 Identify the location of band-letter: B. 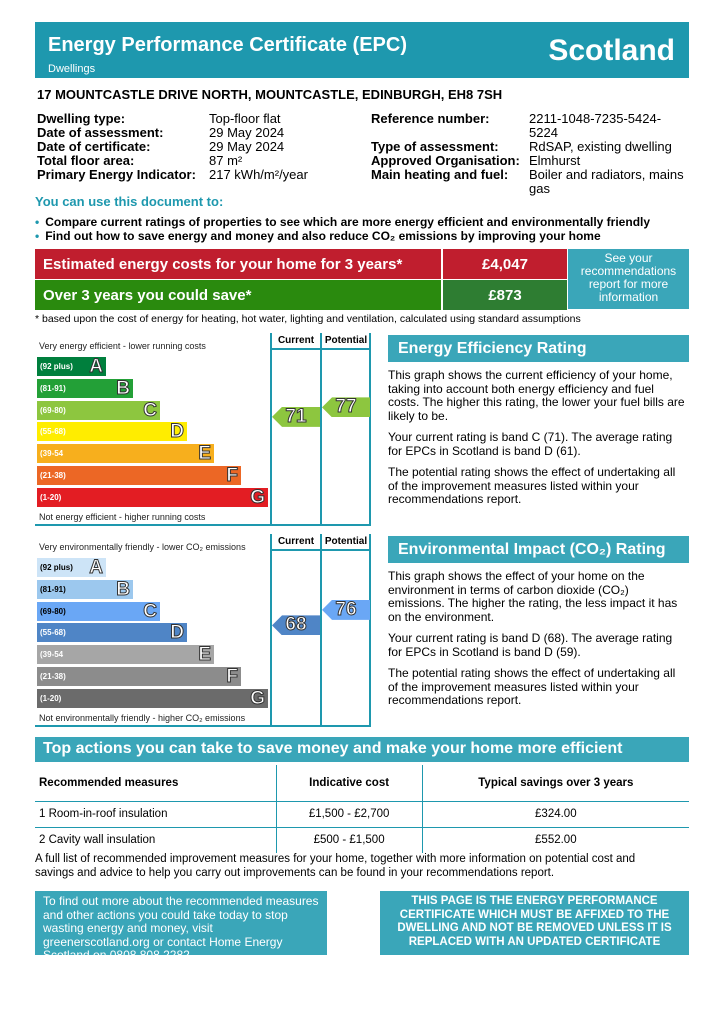
(123, 388).